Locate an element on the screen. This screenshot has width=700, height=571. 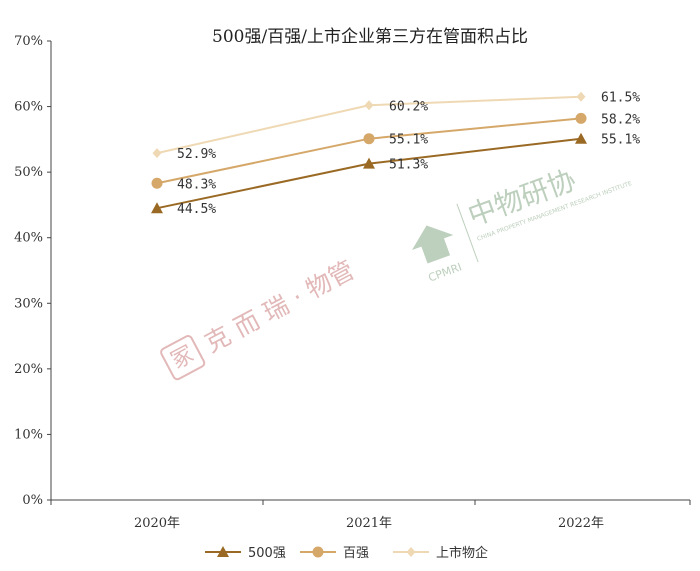
y-tick-label: 40% is located at coordinates (28, 238).